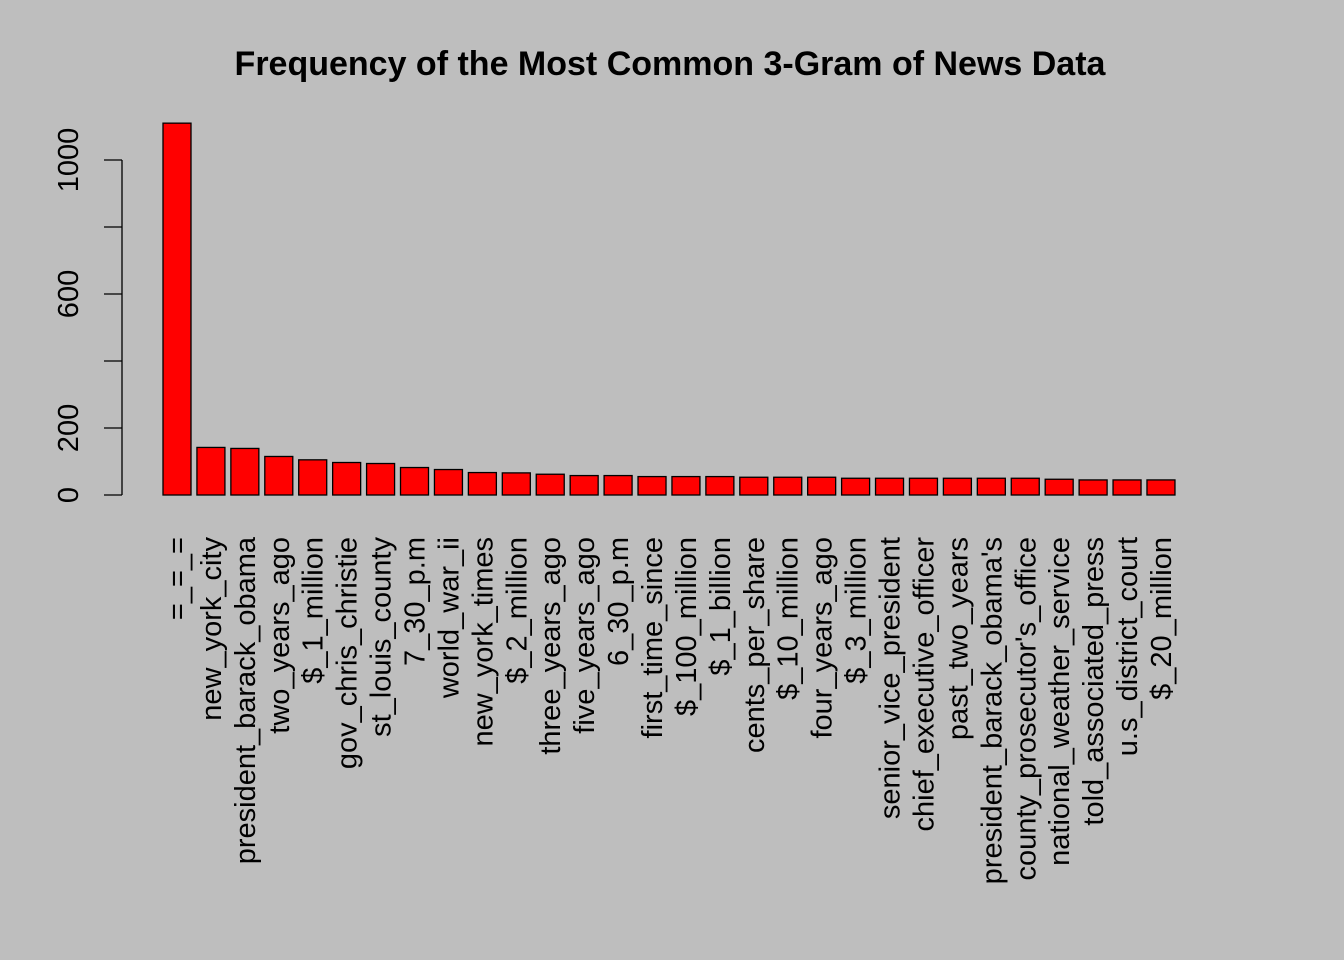  What do you see at coordinates (653, 637) in the screenshot?
I see `x-tick-label: first_time_since` at bounding box center [653, 637].